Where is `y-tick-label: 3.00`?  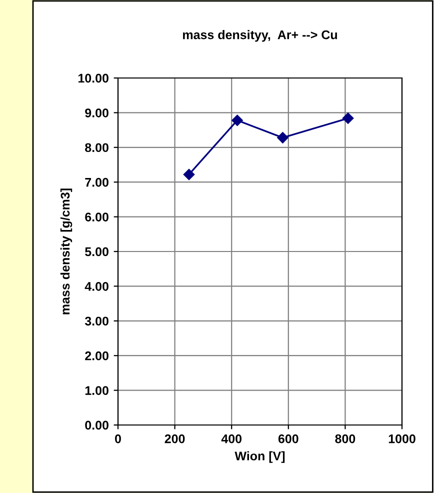
y-tick-label: 3.00 is located at coordinates (96, 321).